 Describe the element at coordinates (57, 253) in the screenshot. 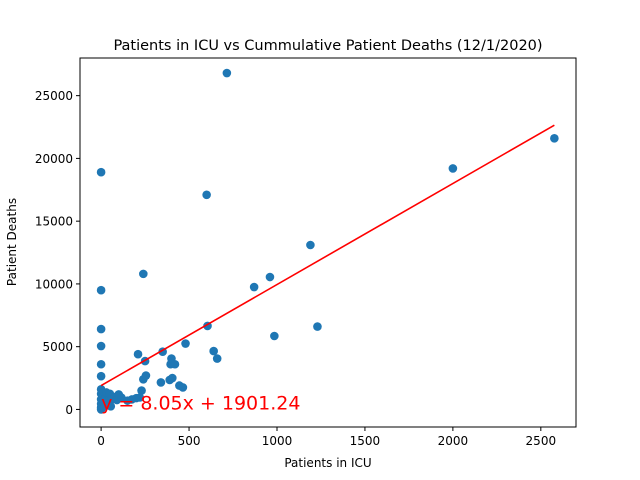

I see `y-axis-ticks: 0 5000 10000 15000 20000 25000` at that location.